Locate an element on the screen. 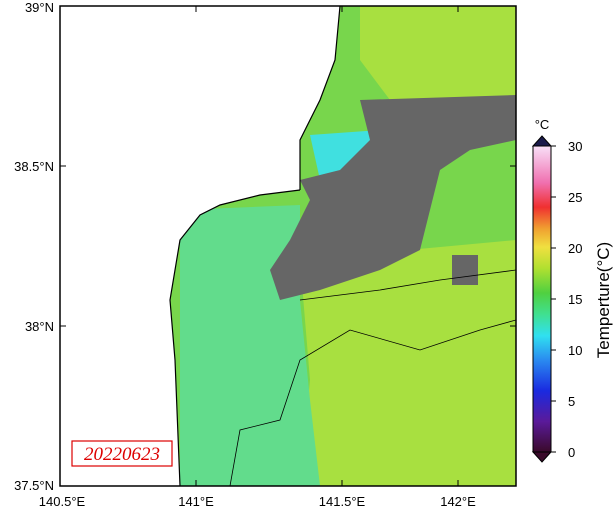  colorbar-tick-label: 15 is located at coordinates (575, 299).